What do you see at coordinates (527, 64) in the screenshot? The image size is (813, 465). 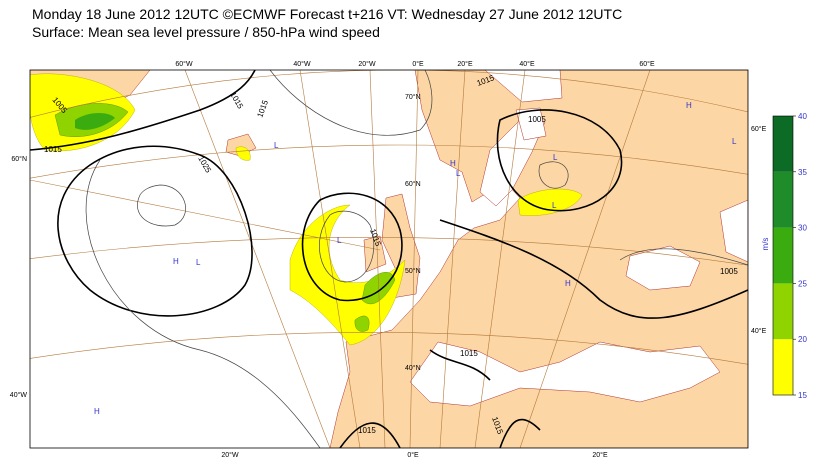 I see `longitude-label: 40°E` at bounding box center [527, 64].